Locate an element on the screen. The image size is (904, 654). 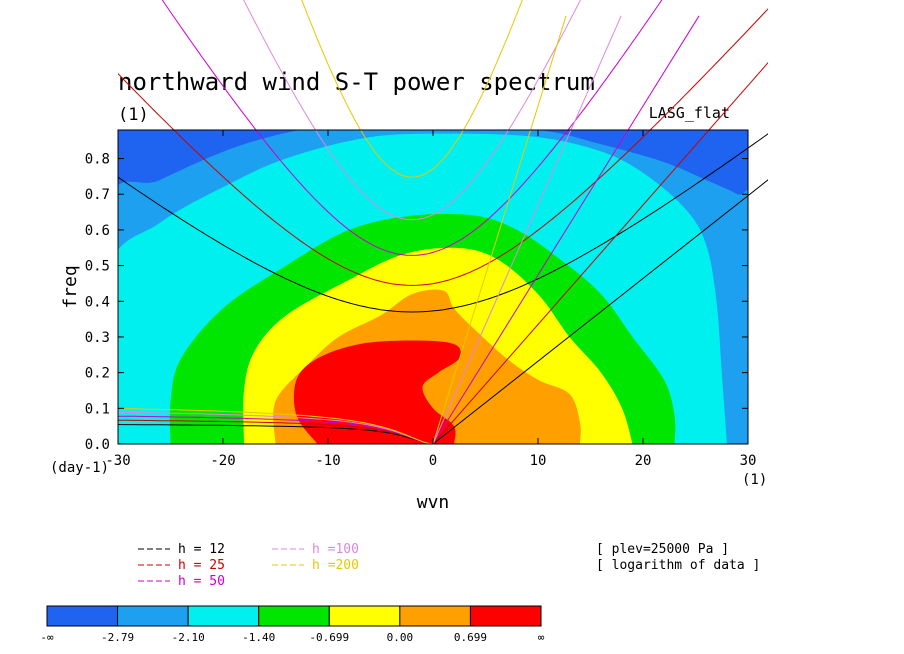
model-label: LASG_flat is located at coordinates (689, 113).